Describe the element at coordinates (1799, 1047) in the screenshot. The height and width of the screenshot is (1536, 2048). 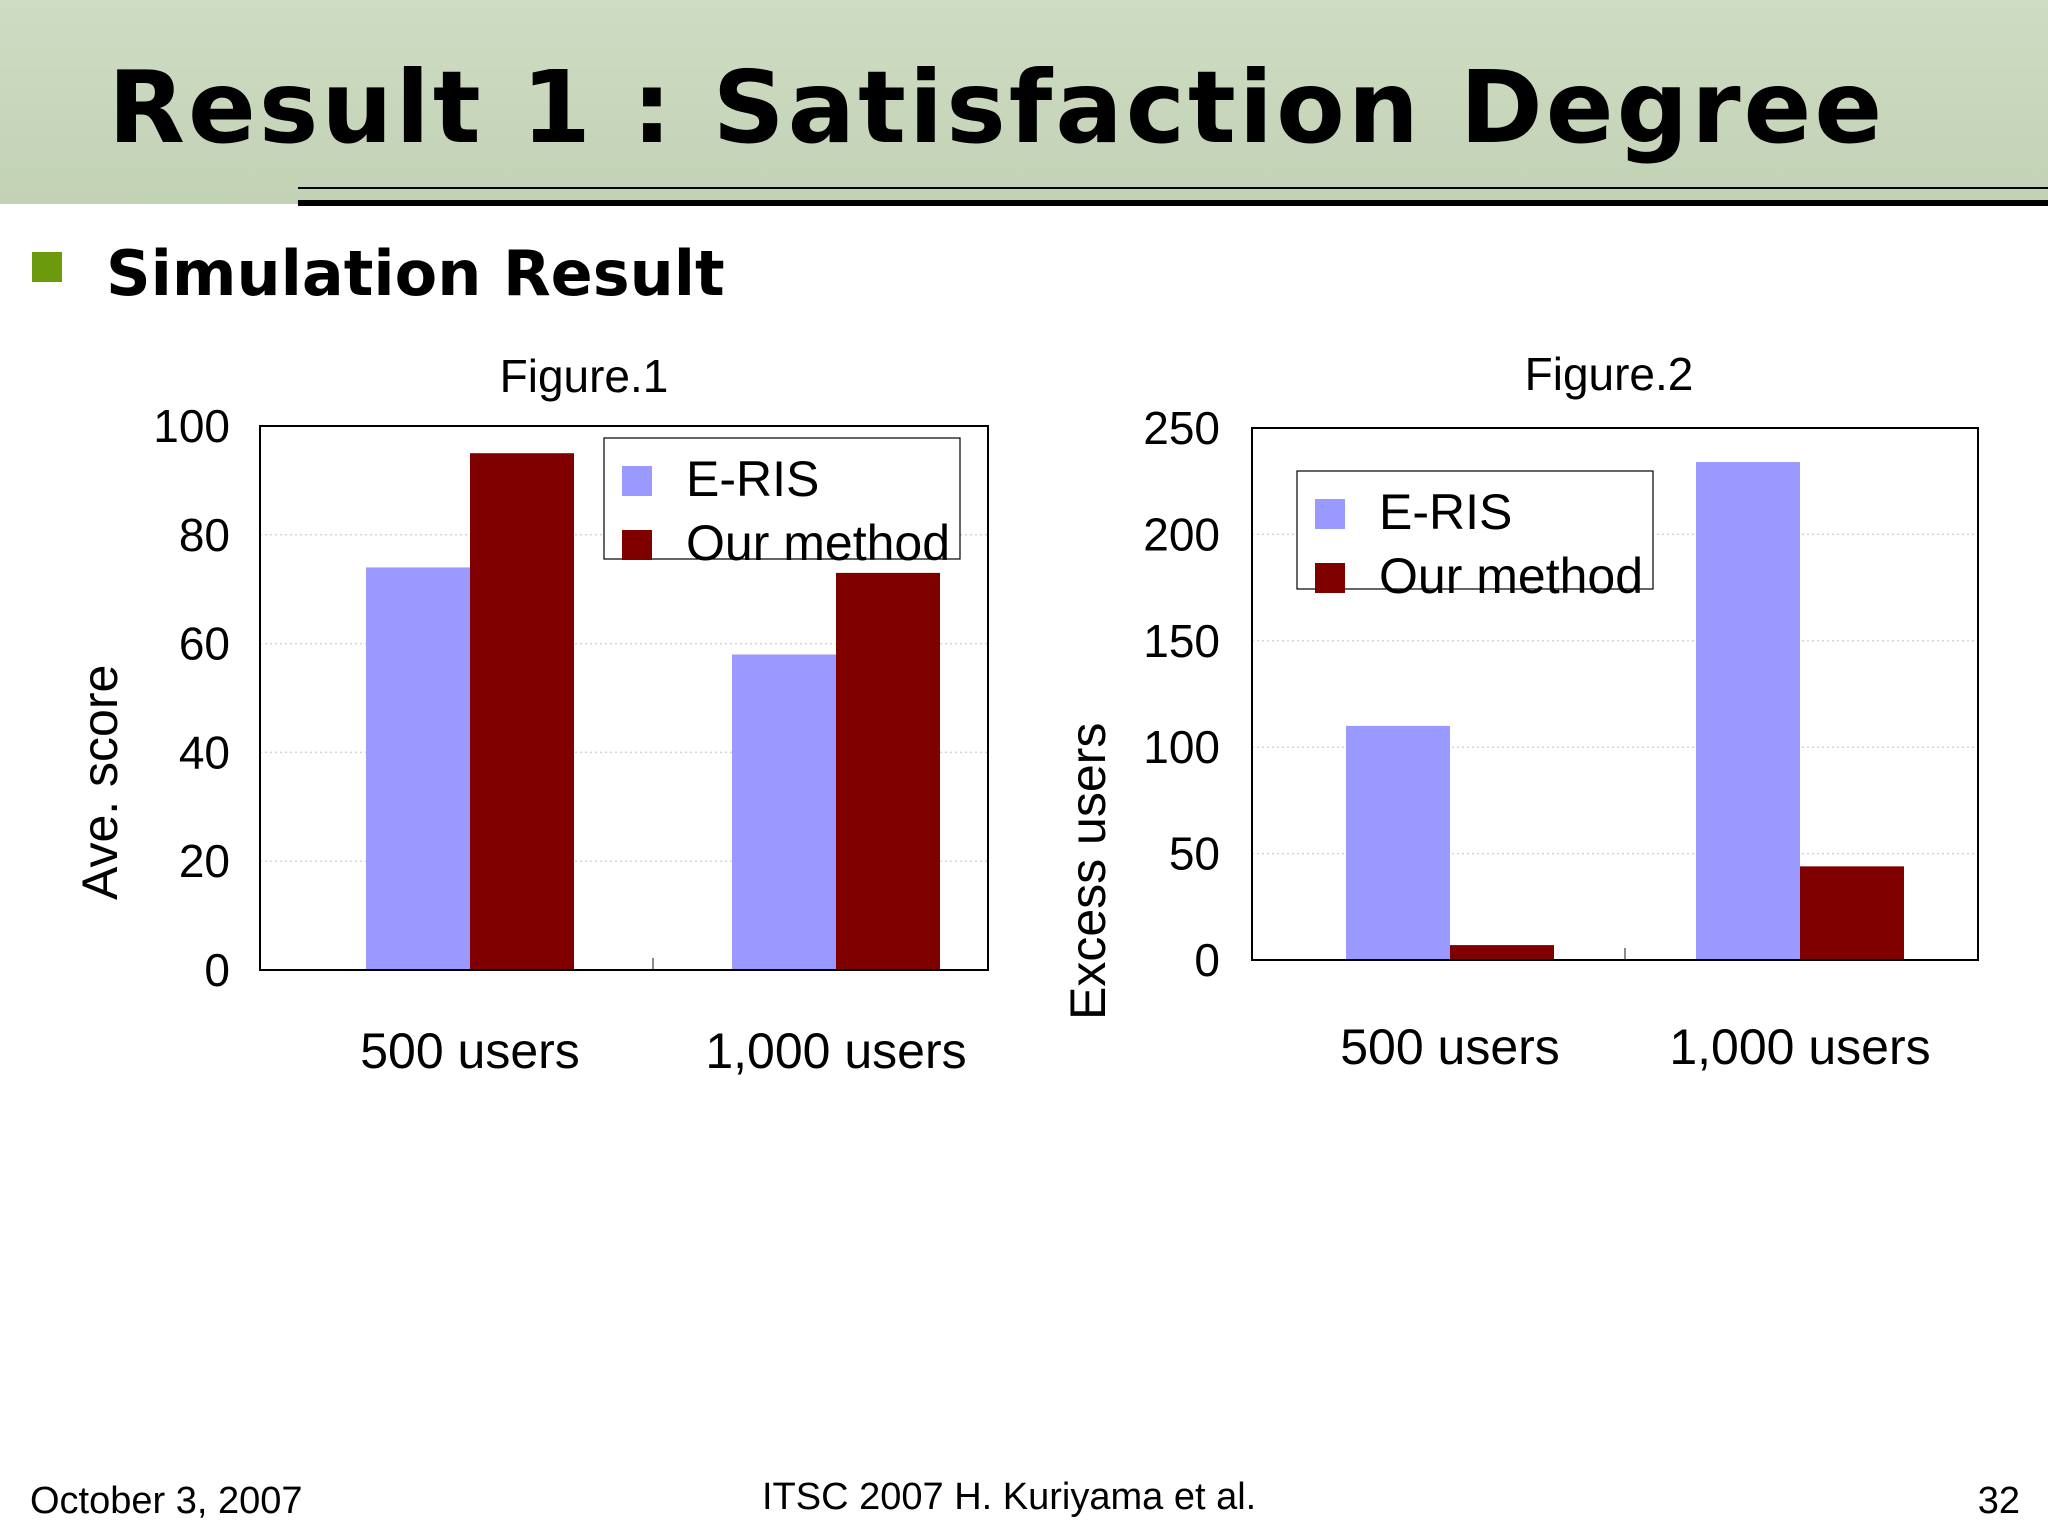
I see `chart-2-category-label: 1,000 users` at that location.